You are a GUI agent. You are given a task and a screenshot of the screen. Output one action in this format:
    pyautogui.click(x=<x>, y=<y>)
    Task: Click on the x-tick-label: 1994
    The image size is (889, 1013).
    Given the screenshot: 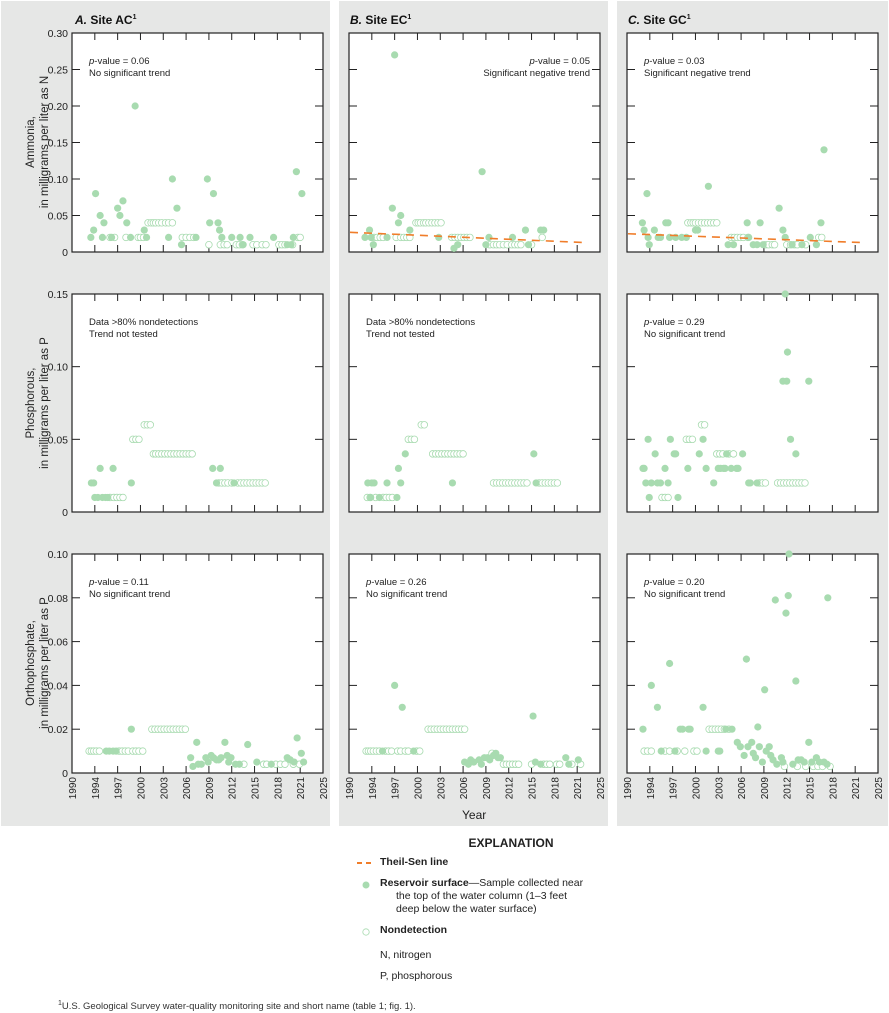 What is the action you would take?
    pyautogui.click(x=96, y=788)
    